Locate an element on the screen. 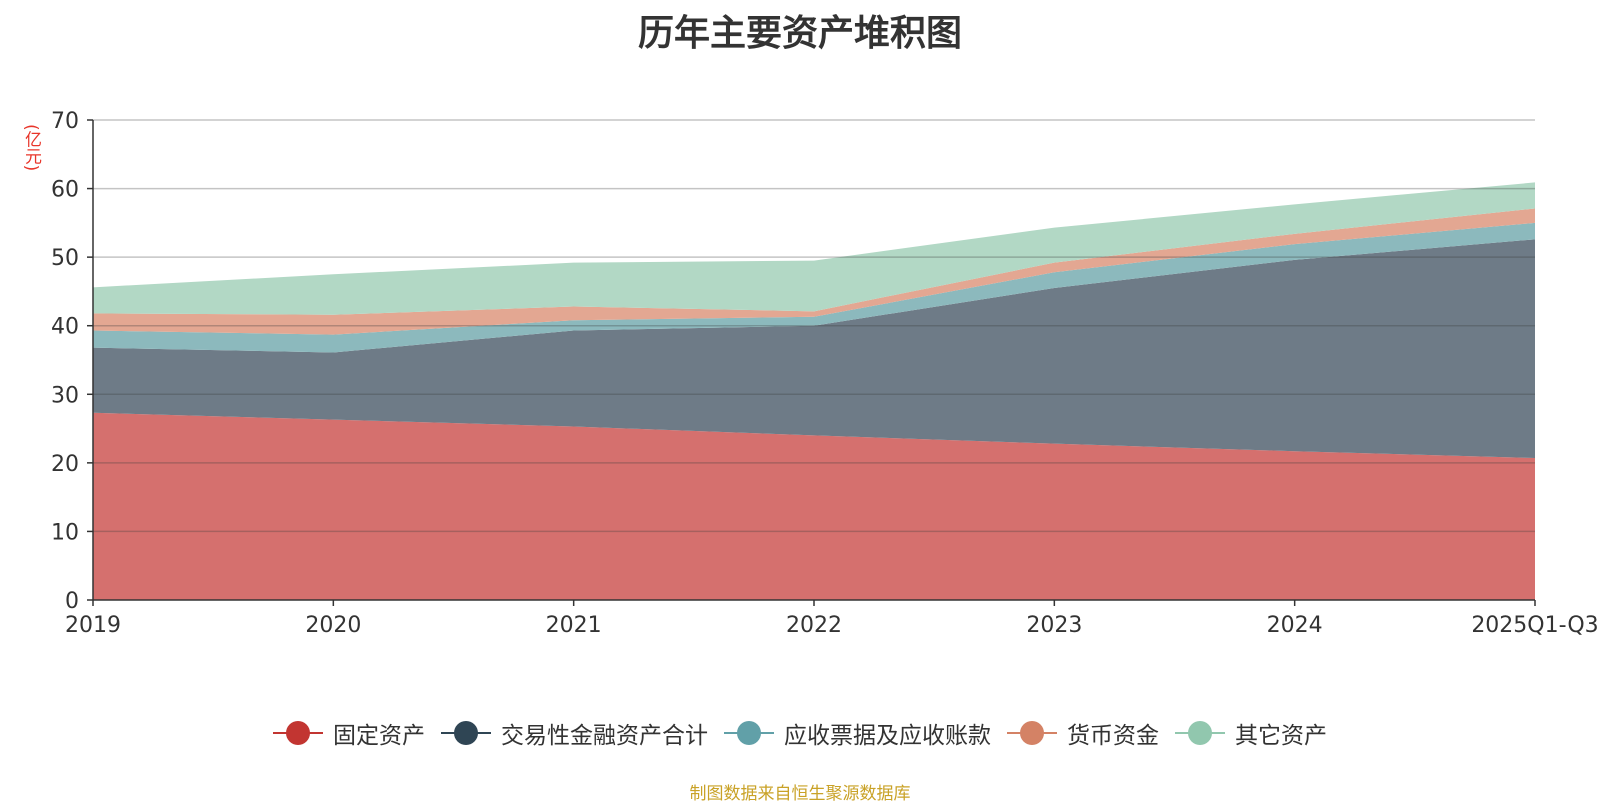 The width and height of the screenshot is (1600, 804). legend-item-1: 固定资产 is located at coordinates (349, 733).